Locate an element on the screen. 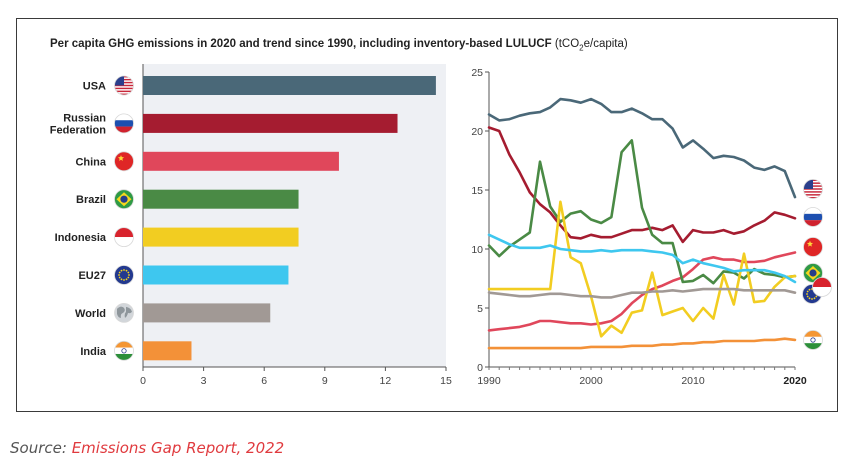  source-label: Source: is located at coordinates (38, 448).